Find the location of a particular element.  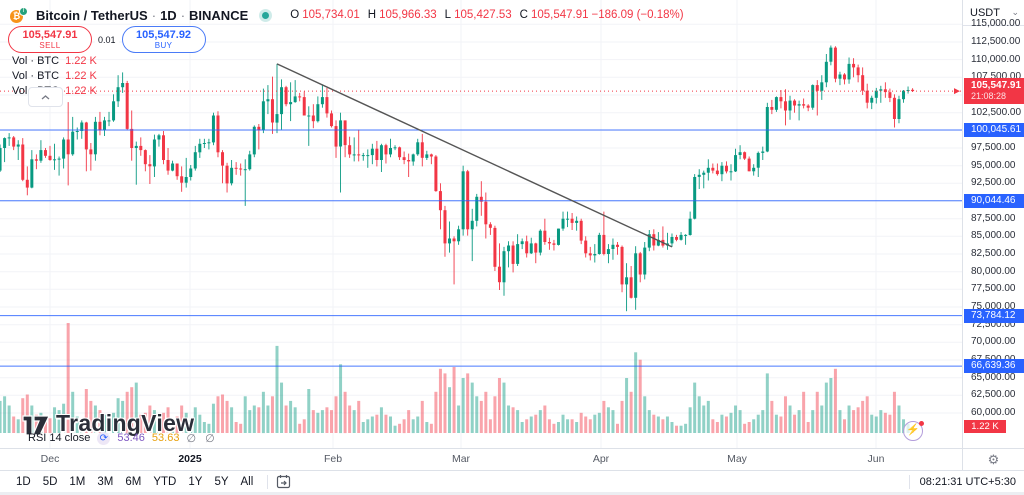

price-tick-label: 110,000.00 is located at coordinates (996, 59).